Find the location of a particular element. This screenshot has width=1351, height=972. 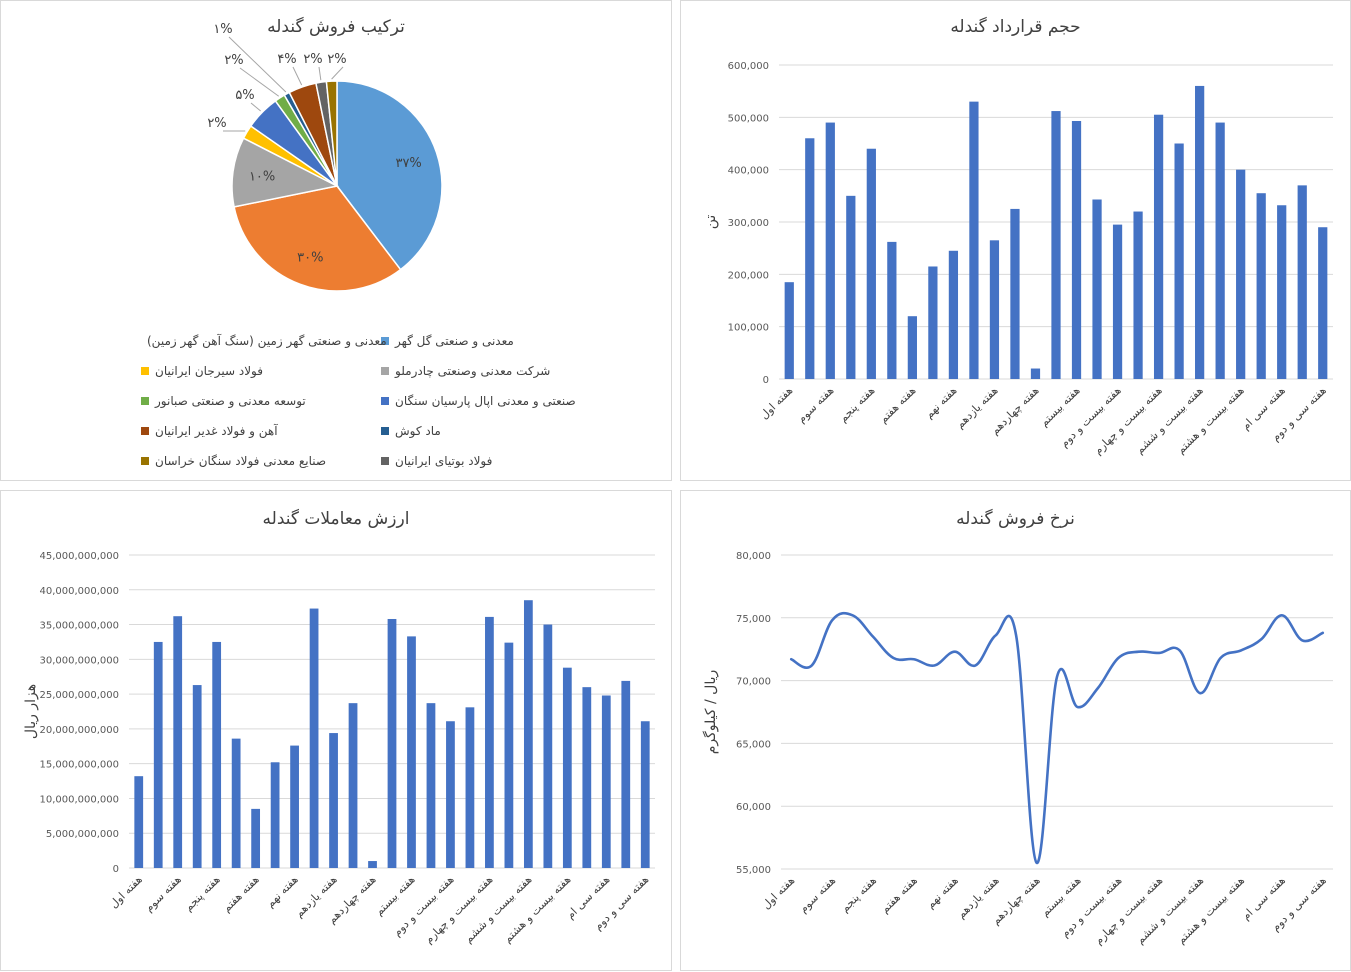

y-tick-label: 200,000 is located at coordinates (748, 275).